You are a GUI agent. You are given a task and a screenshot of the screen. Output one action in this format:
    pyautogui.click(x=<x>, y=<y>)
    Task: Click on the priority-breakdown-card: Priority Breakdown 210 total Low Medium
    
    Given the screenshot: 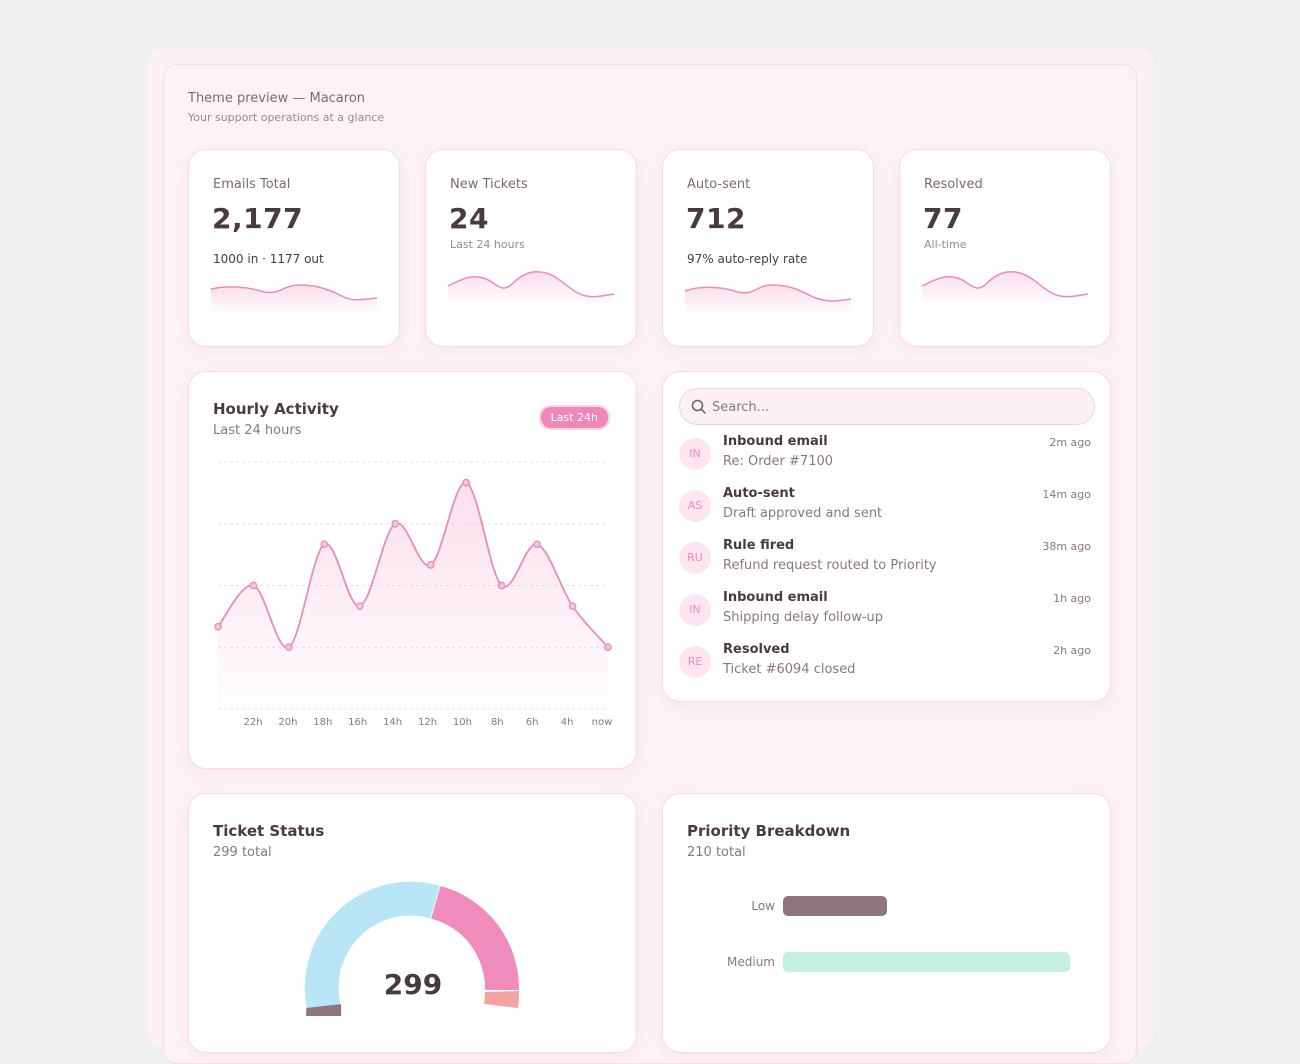 What is the action you would take?
    pyautogui.click(x=886, y=923)
    